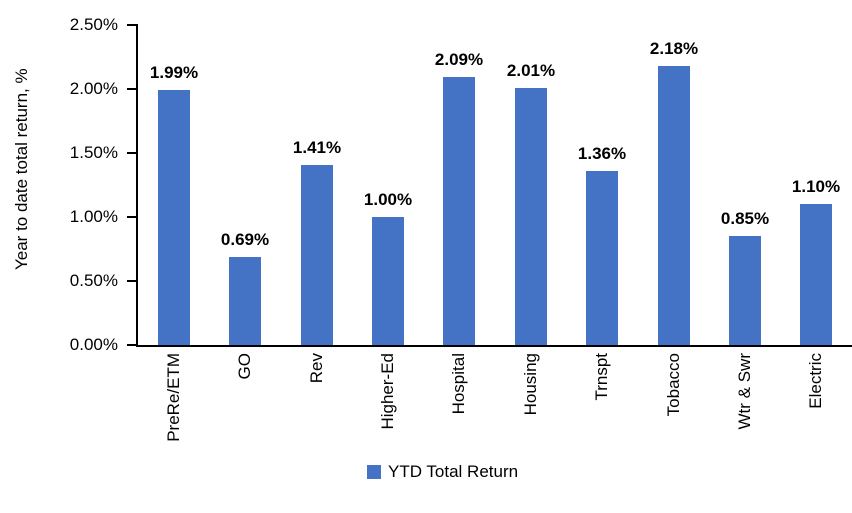  What do you see at coordinates (93, 344) in the screenshot?
I see `y-tick-label: 0.00%` at bounding box center [93, 344].